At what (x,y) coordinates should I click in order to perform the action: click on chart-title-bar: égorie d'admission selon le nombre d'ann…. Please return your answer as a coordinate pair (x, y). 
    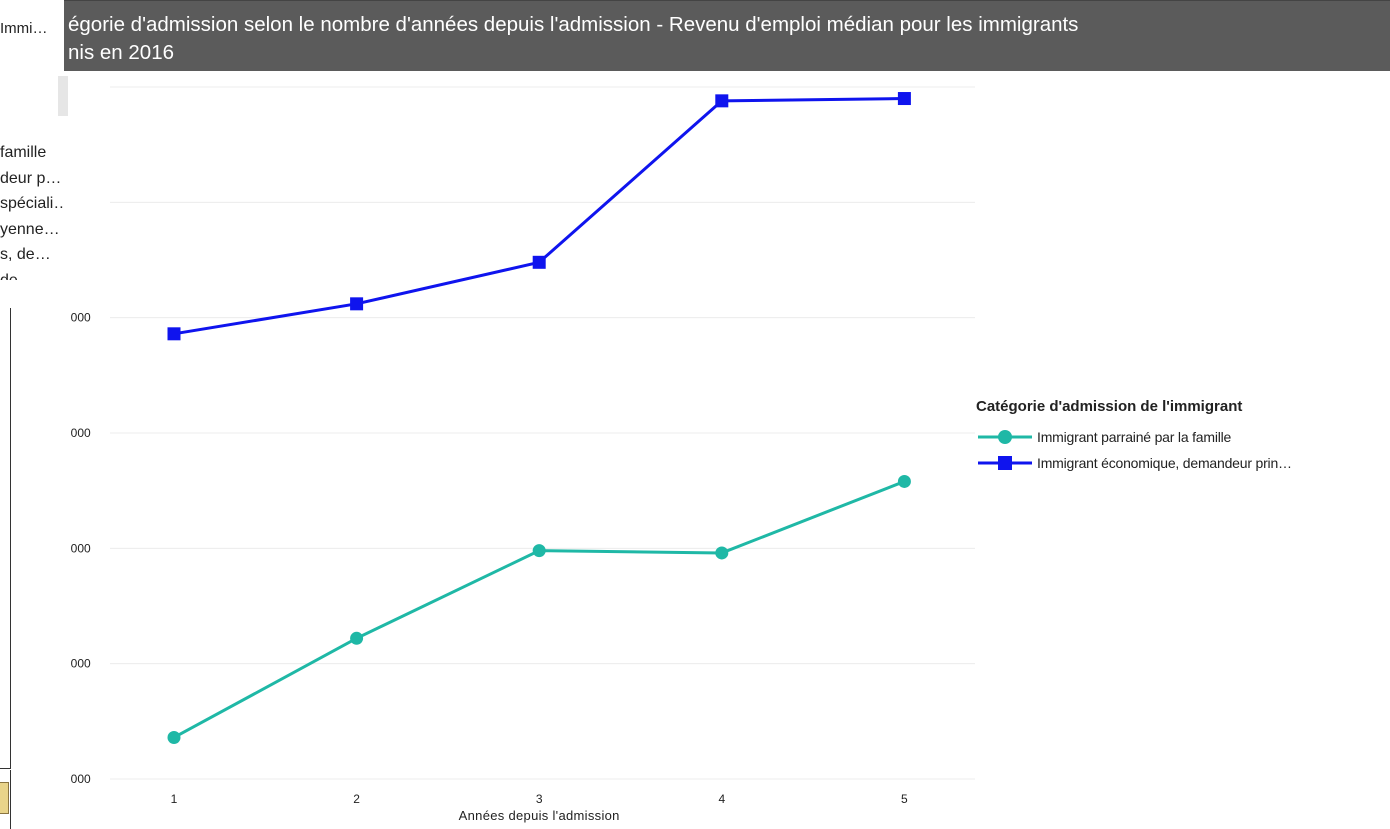
    Looking at the image, I should click on (727, 35).